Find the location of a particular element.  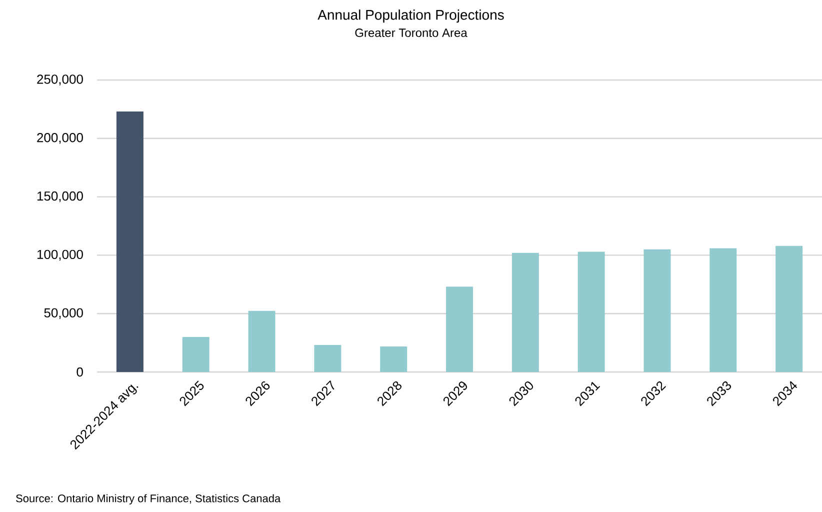

y-tick-label: 200,000 is located at coordinates (60, 138).